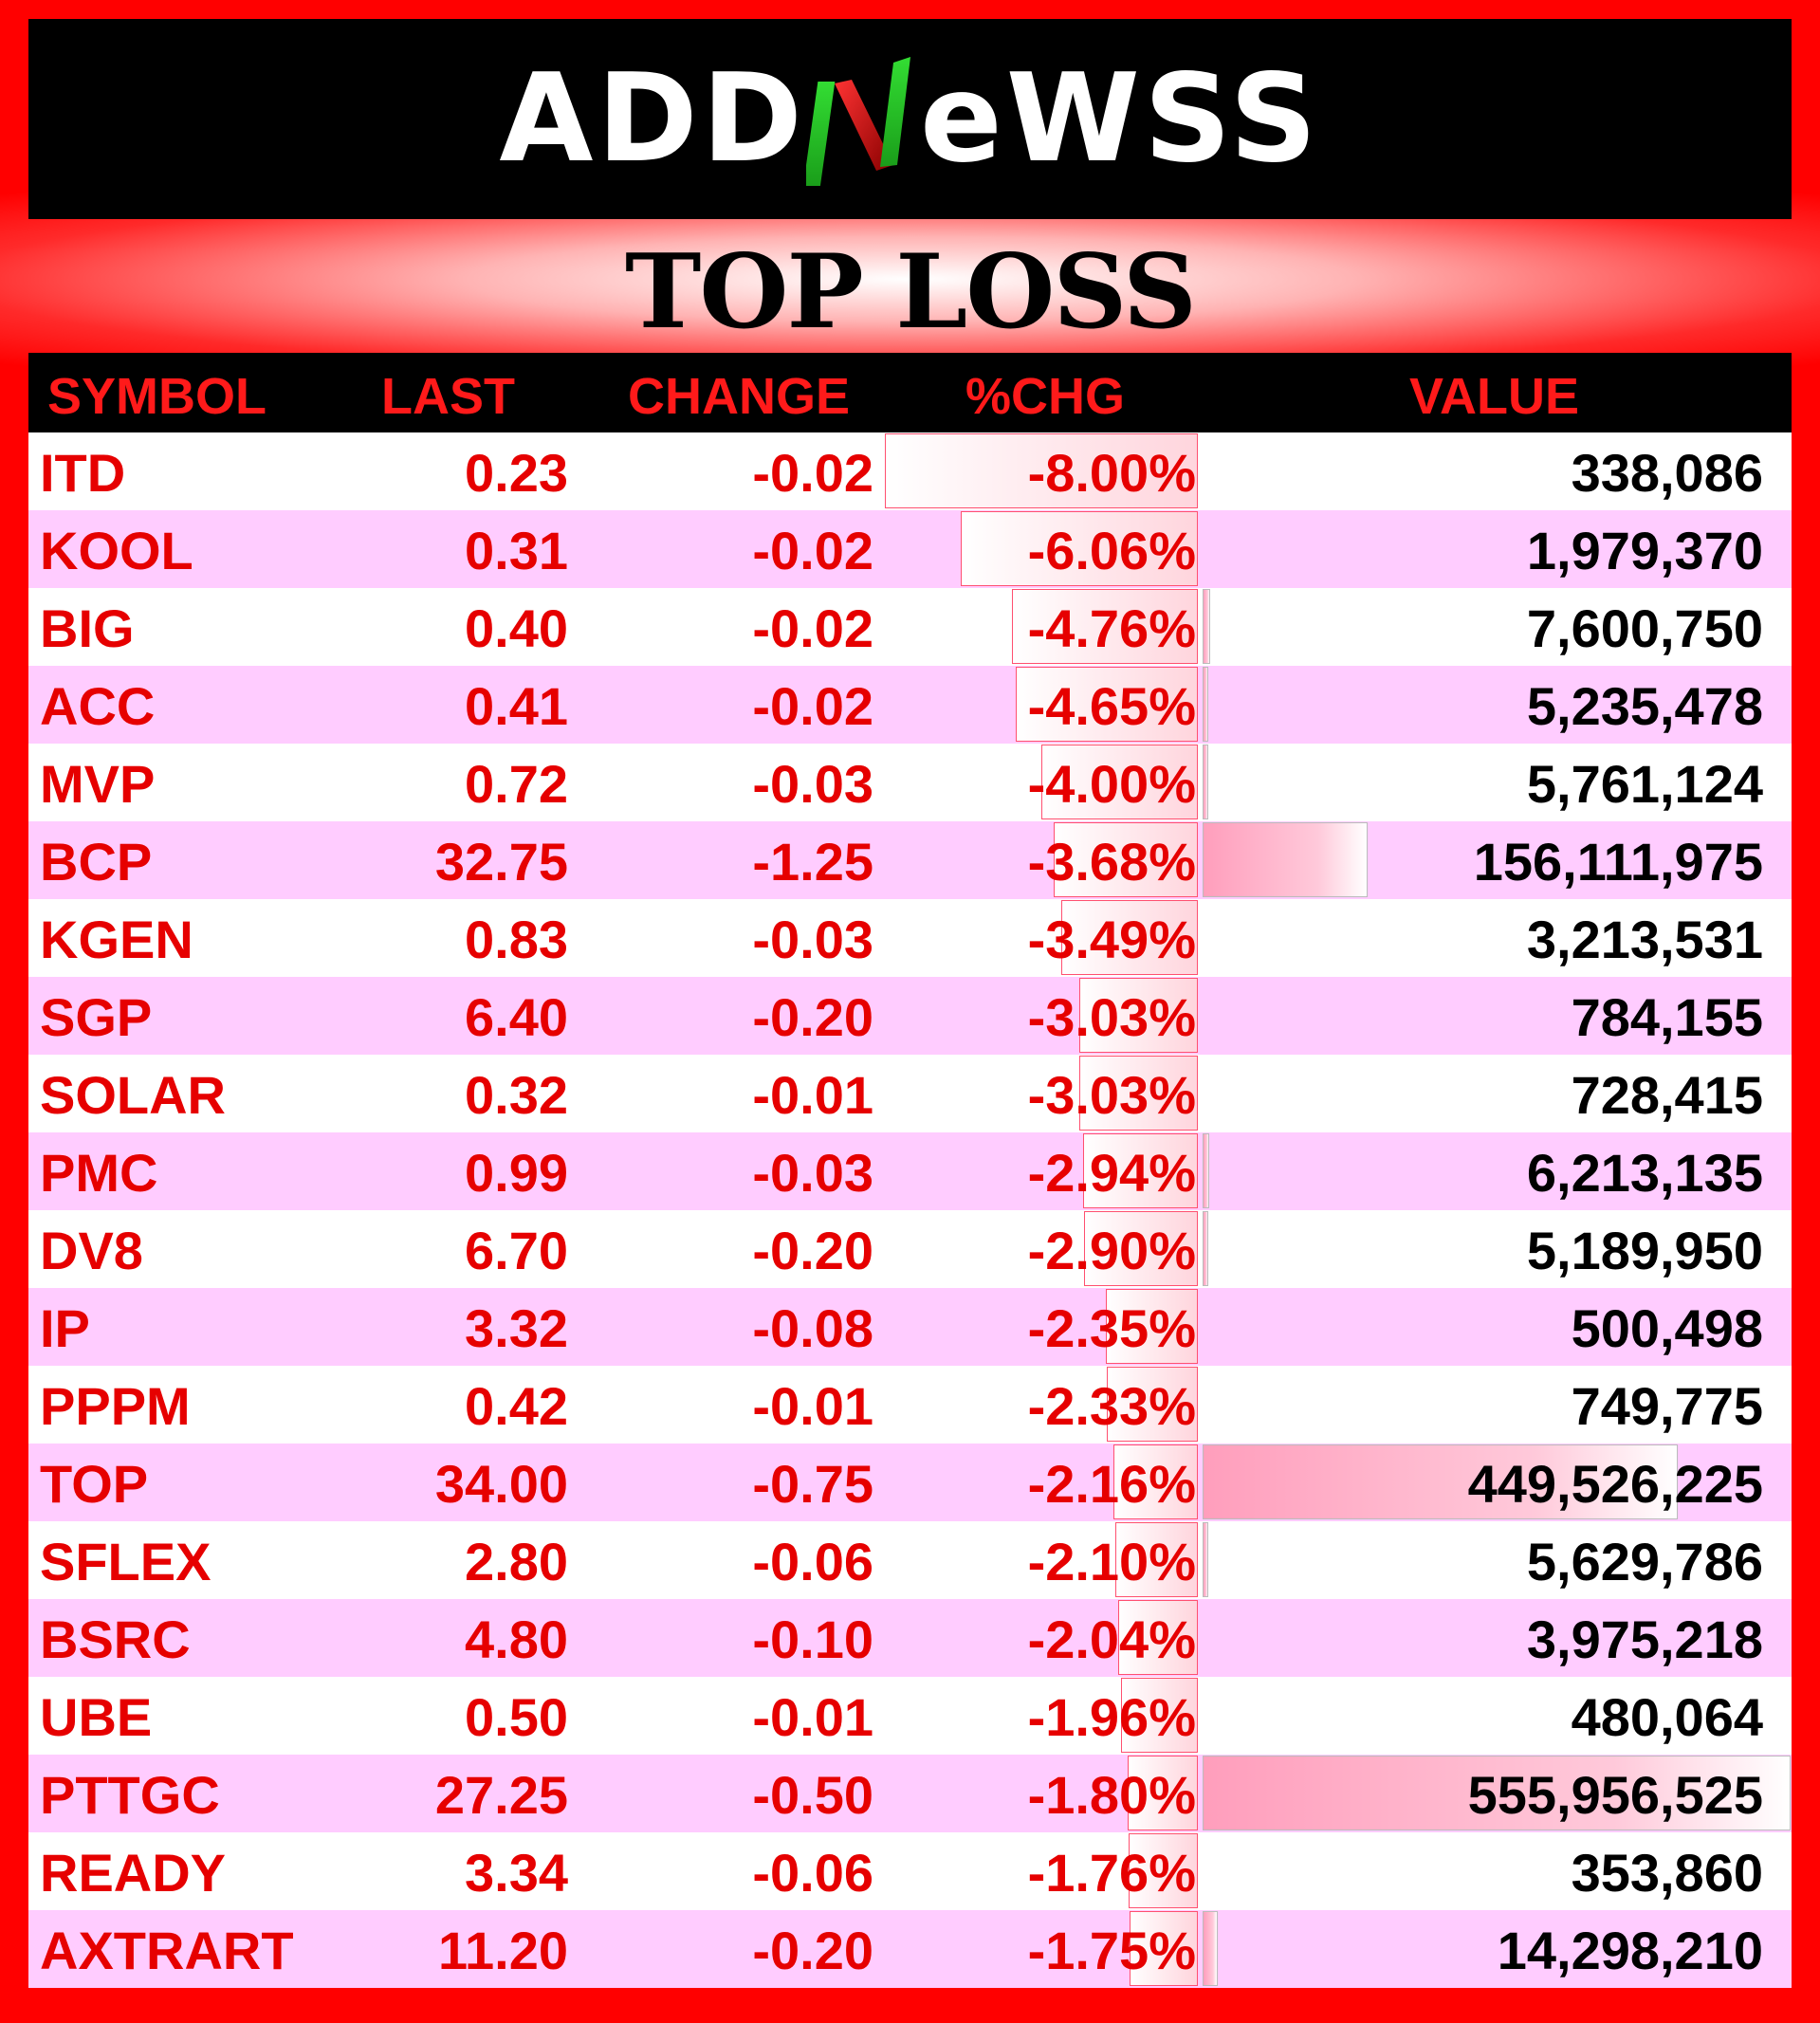 This screenshot has height=2023, width=1820. I want to click on cell-last: 34.00, so click(501, 1484).